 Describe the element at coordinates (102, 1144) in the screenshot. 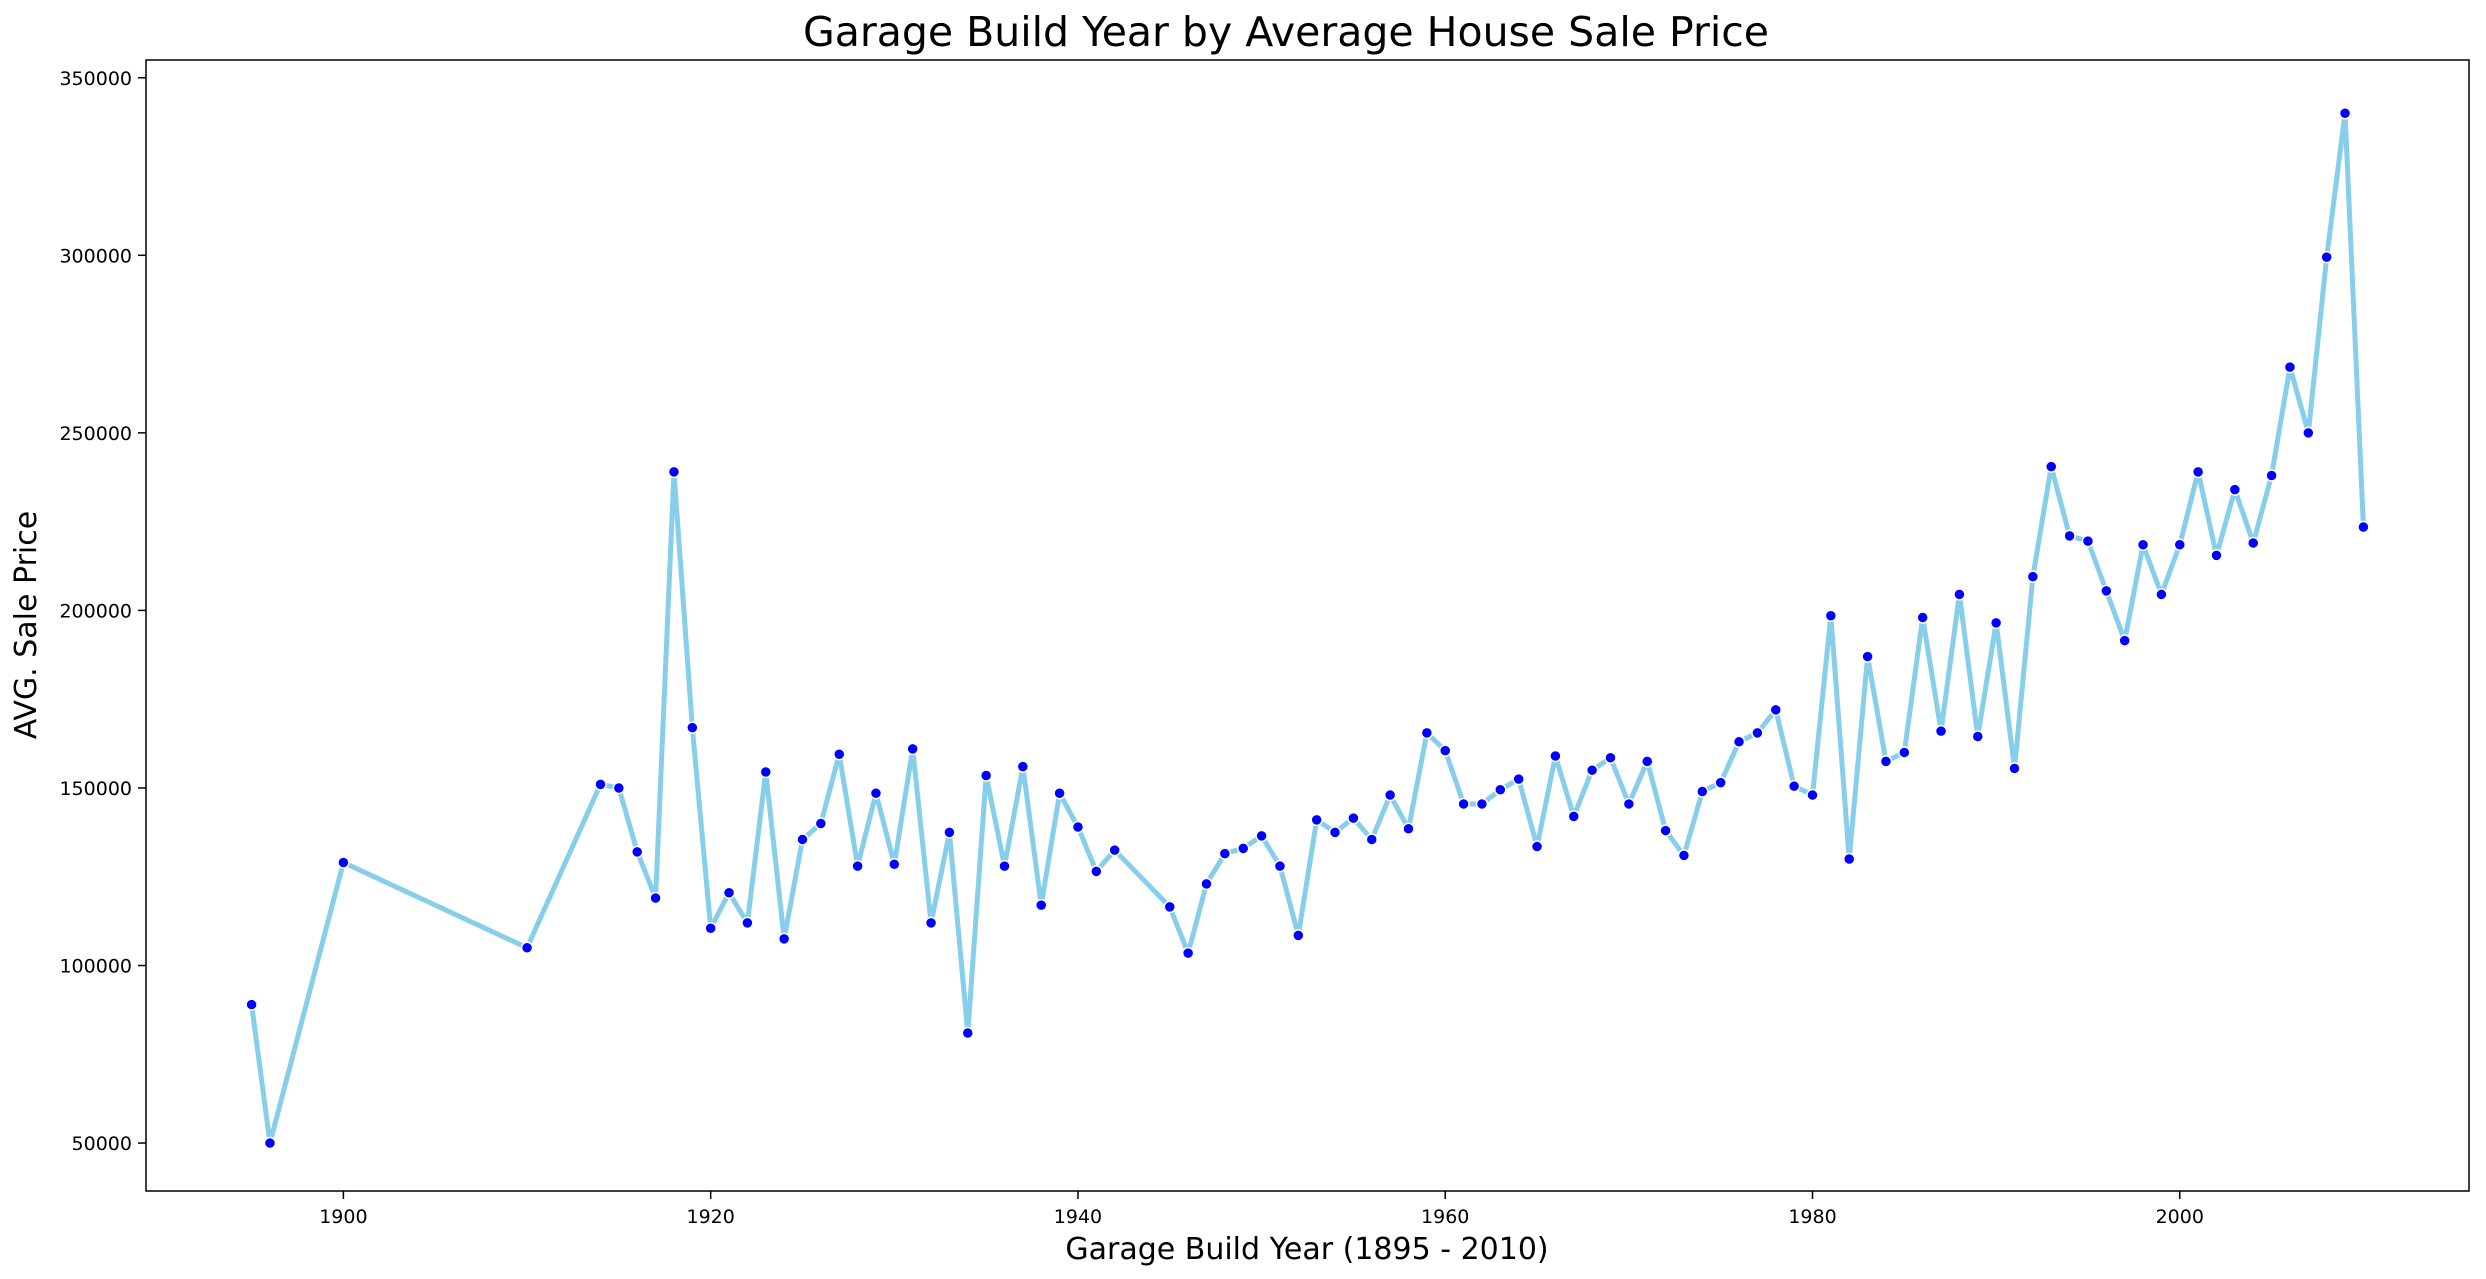

I see `y-tick-label: 50000` at that location.